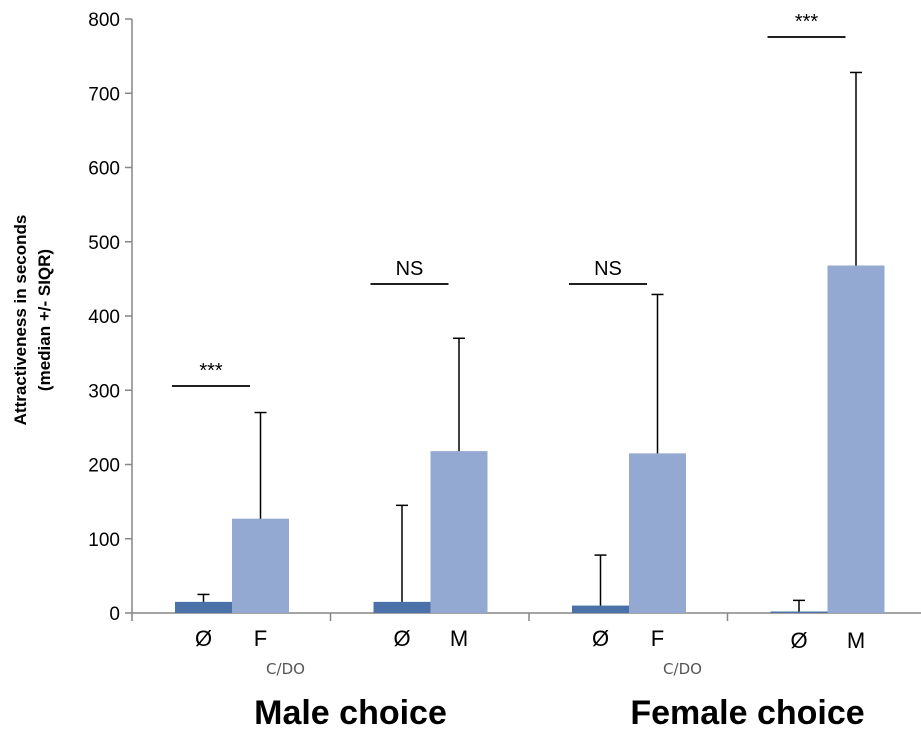 Image resolution: width=921 pixels, height=730 pixels. I want to click on y-tick-label: 200, so click(104, 466).